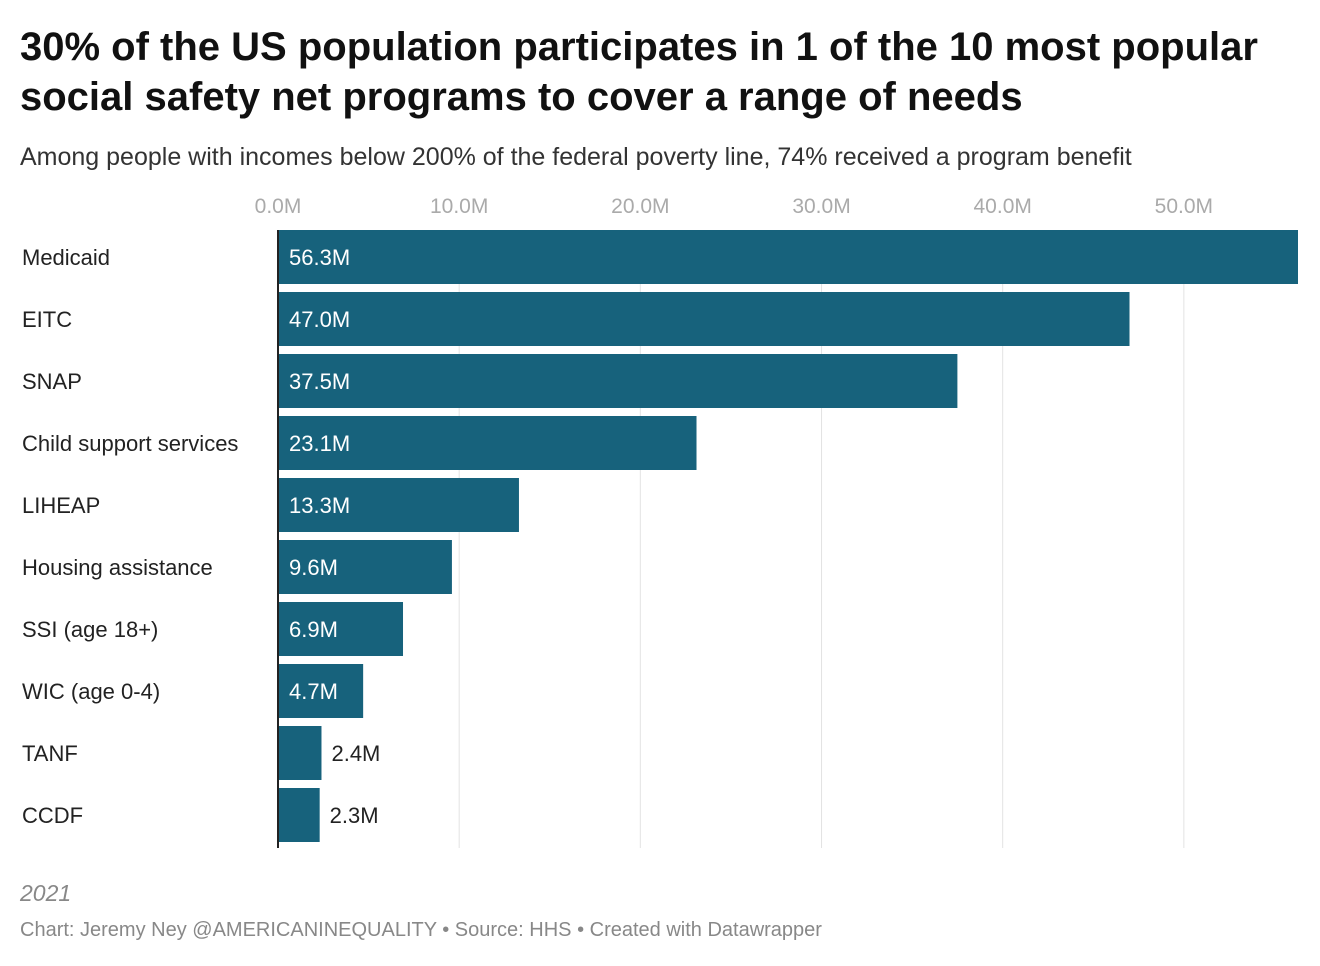  Describe the element at coordinates (487, 443) in the screenshot. I see `bar-child-support-services` at that location.